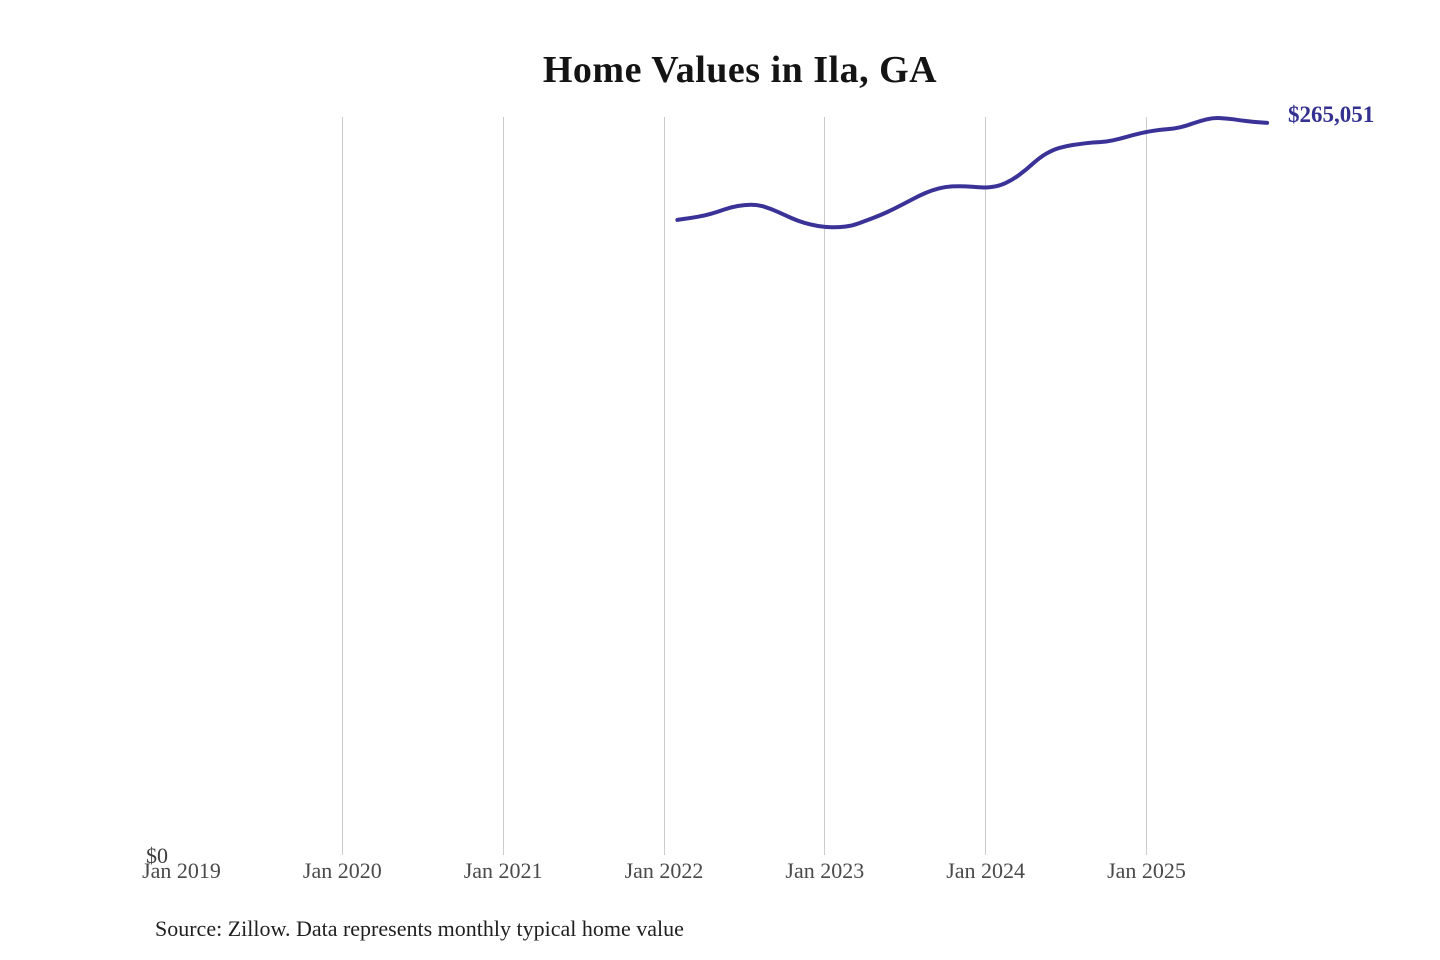 Image resolution: width=1440 pixels, height=960 pixels. What do you see at coordinates (157, 855) in the screenshot?
I see `y-axis-zero-label: $0` at bounding box center [157, 855].